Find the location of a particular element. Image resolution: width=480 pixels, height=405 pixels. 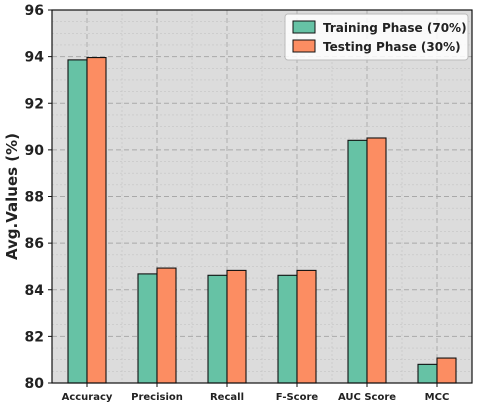

y-tick-label: 88 is located at coordinates (34, 198).